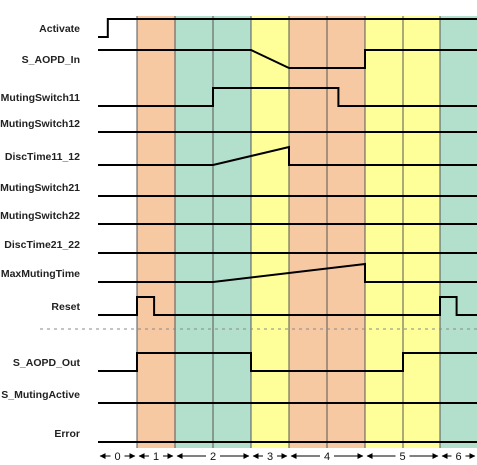 This screenshot has width=477, height=465. What do you see at coordinates (42, 157) in the screenshot?
I see `signal-label-disctime11-12: DiscTime11_12` at bounding box center [42, 157].